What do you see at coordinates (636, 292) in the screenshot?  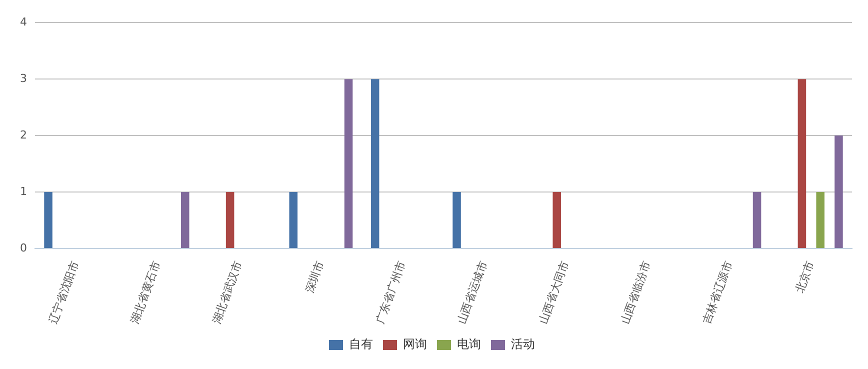 I see `x-tick-label: 山西省临汾市` at bounding box center [636, 292].